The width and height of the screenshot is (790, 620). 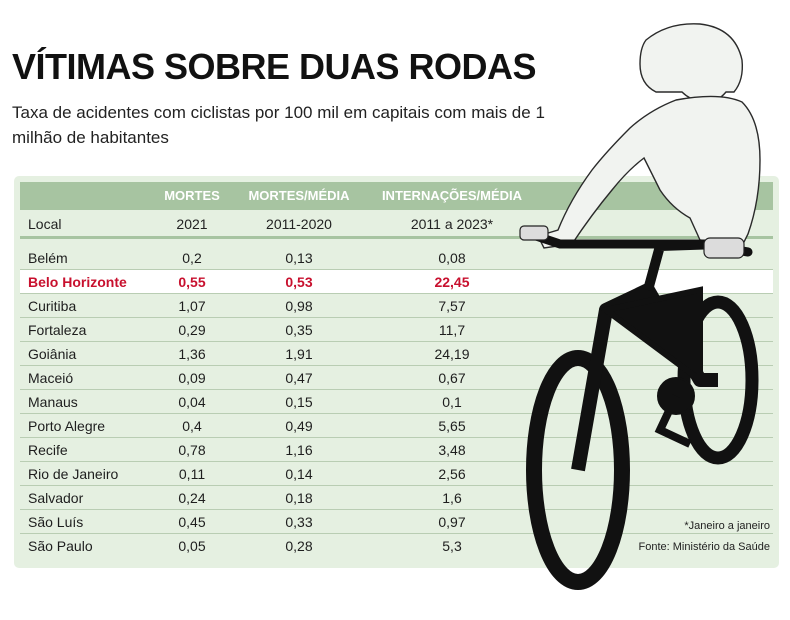 What do you see at coordinates (452, 195) in the screenshot?
I see `column-header-internacoes-media: INTERNAÇÕES/MÉDIA` at bounding box center [452, 195].